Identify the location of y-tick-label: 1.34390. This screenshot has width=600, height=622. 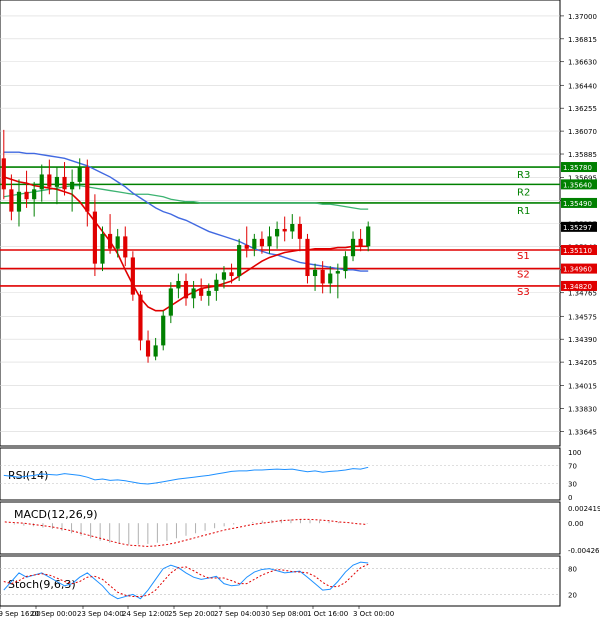
(582, 340).